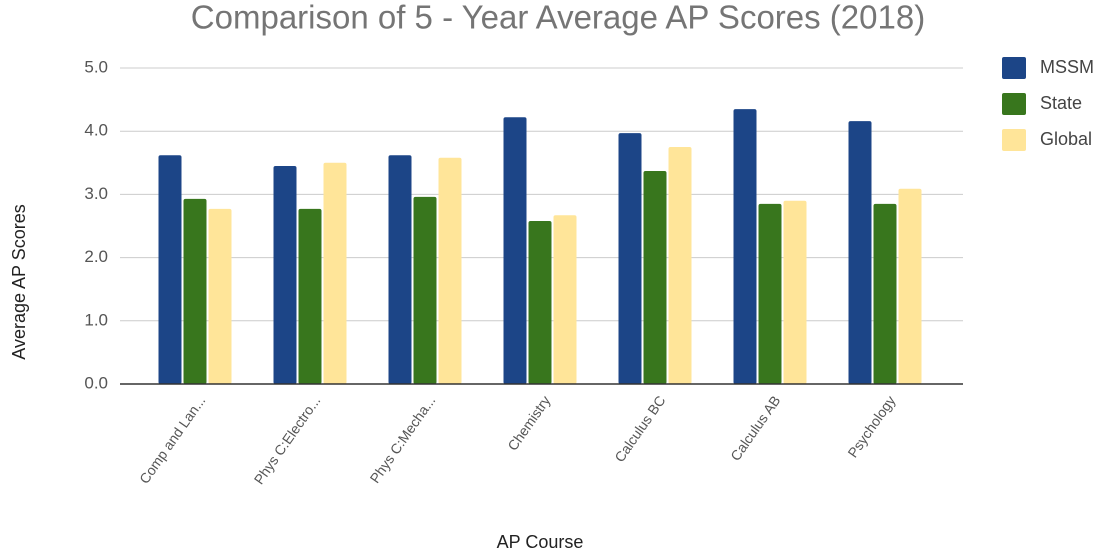 This screenshot has width=1114, height=556. I want to click on y-tick-label: 1.0, so click(96, 319).